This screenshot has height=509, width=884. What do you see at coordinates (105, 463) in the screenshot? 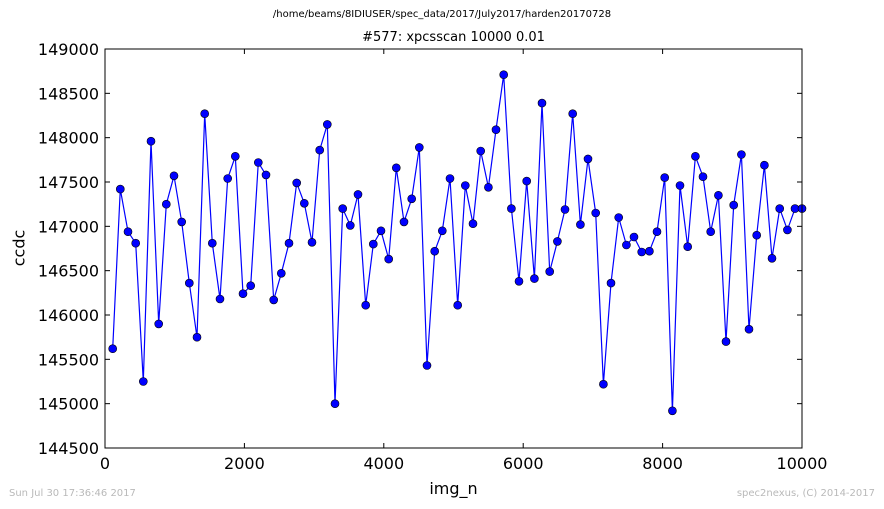
I see `x-tick-label: 0` at bounding box center [105, 463].